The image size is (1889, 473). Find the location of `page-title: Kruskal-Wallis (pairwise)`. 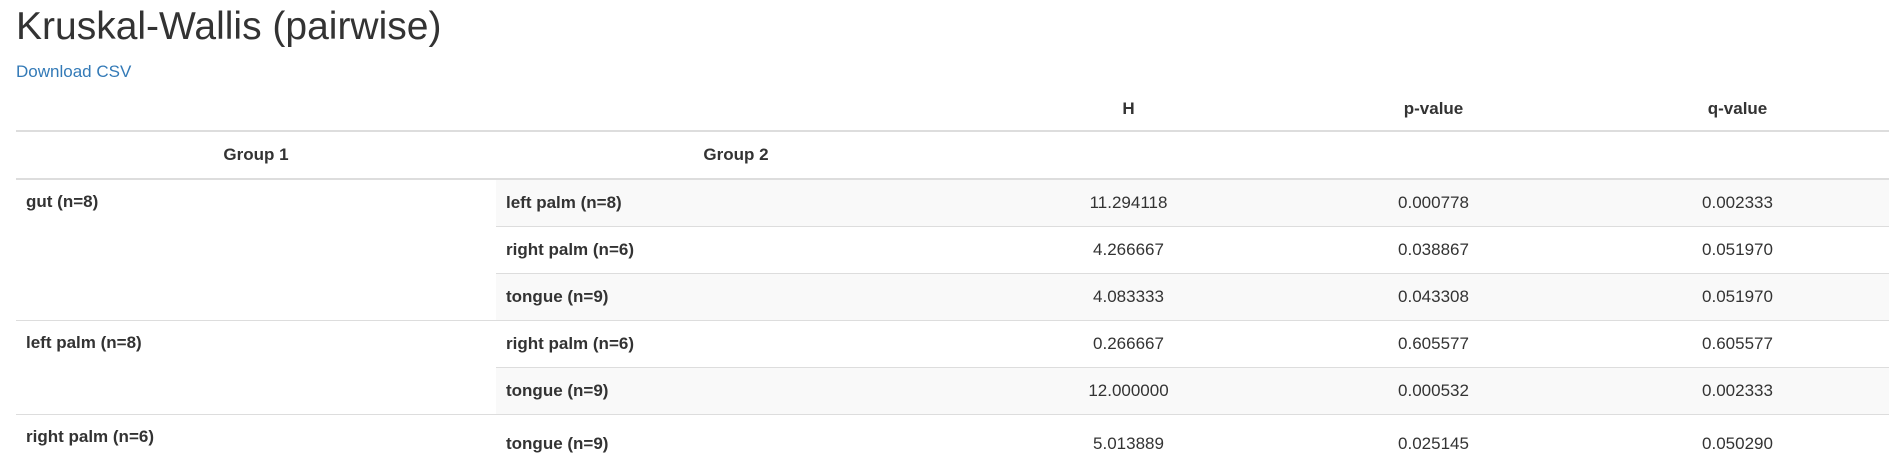

page-title: Kruskal-Wallis (pairwise) is located at coordinates (228, 27).